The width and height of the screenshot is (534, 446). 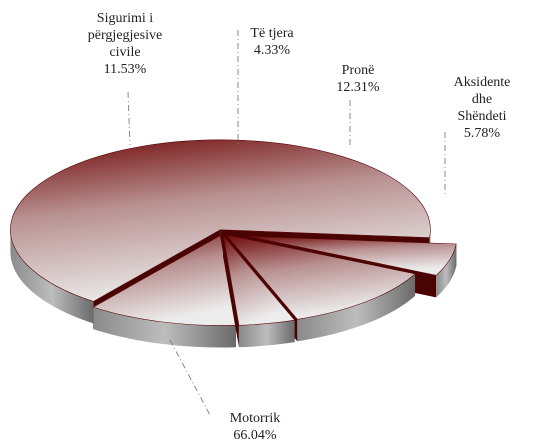 I want to click on slice-label: Pronë, so click(x=358, y=70).